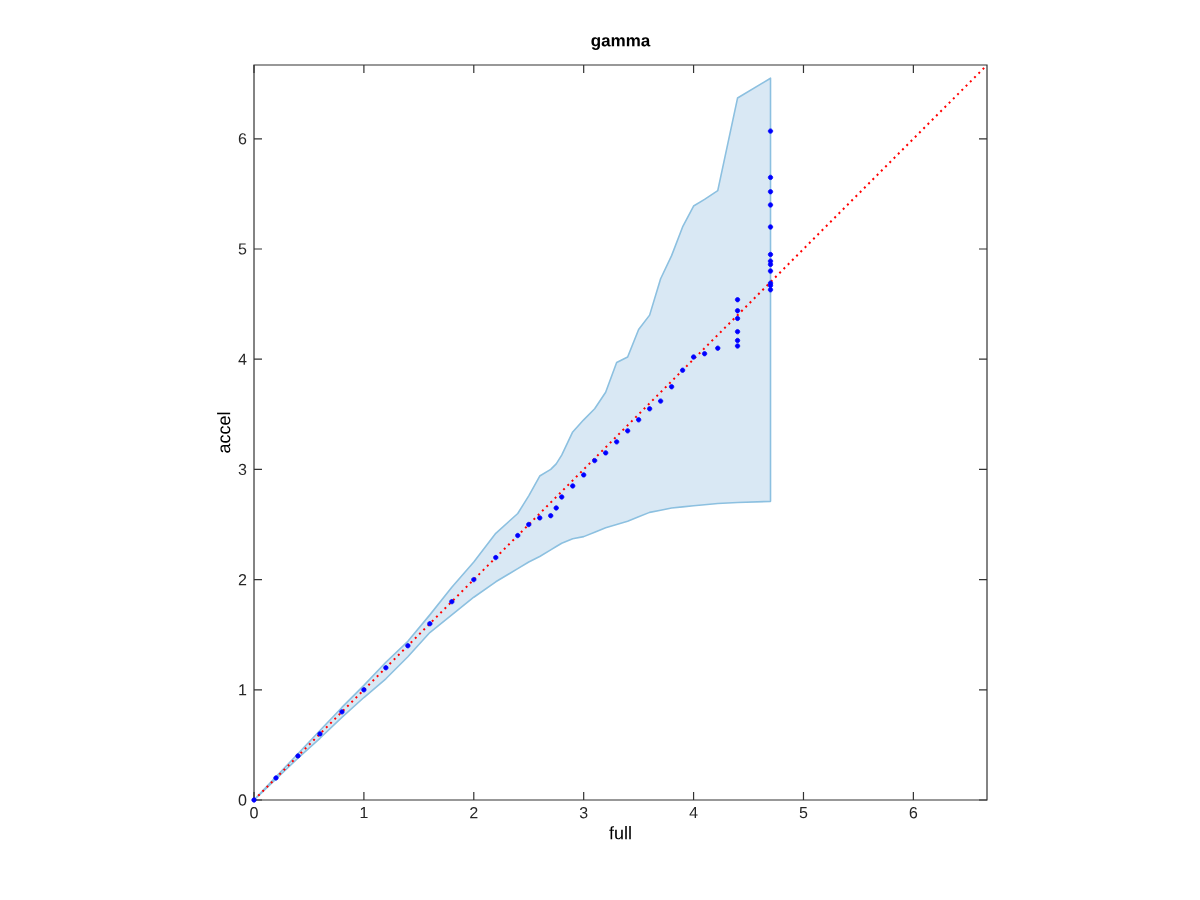  I want to click on x-axis-title: full, so click(620, 833).